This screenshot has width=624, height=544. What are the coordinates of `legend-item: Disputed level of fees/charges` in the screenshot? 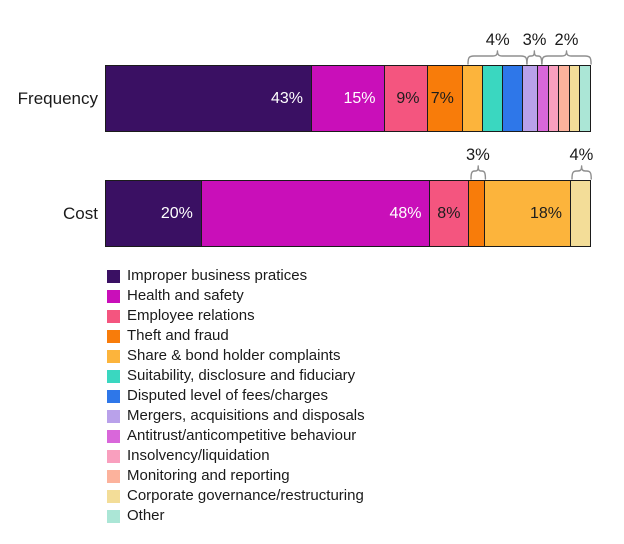 It's located at (236, 396).